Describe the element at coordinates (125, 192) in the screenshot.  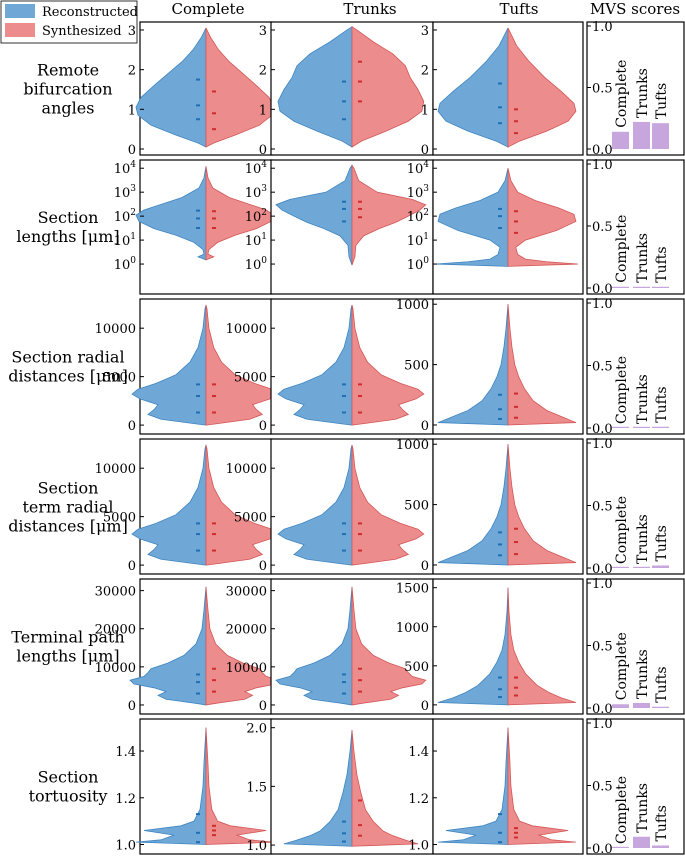
I see `y-tick-label-3: 10³` at that location.